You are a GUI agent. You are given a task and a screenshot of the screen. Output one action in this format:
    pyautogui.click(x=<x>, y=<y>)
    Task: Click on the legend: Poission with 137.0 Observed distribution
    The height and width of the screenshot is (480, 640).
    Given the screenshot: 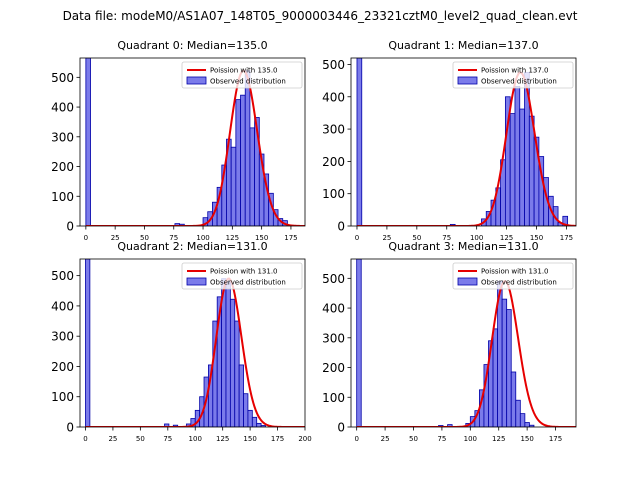 What is the action you would take?
    pyautogui.click(x=513, y=75)
    